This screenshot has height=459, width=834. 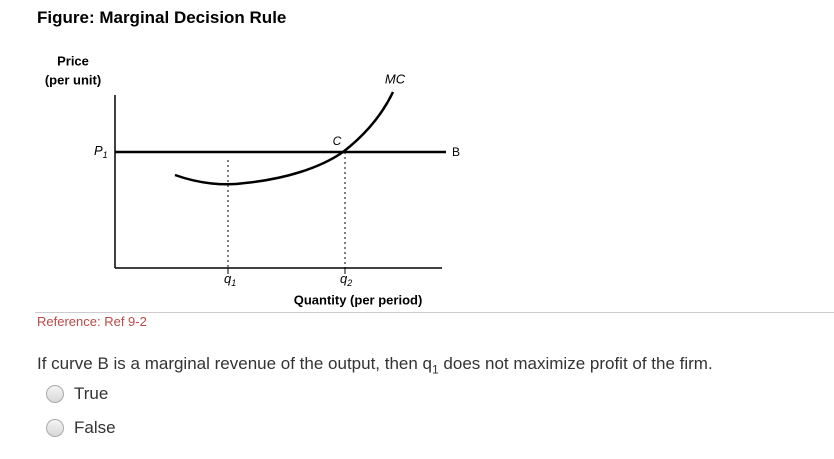 I want to click on mc-curve, so click(x=284, y=138).